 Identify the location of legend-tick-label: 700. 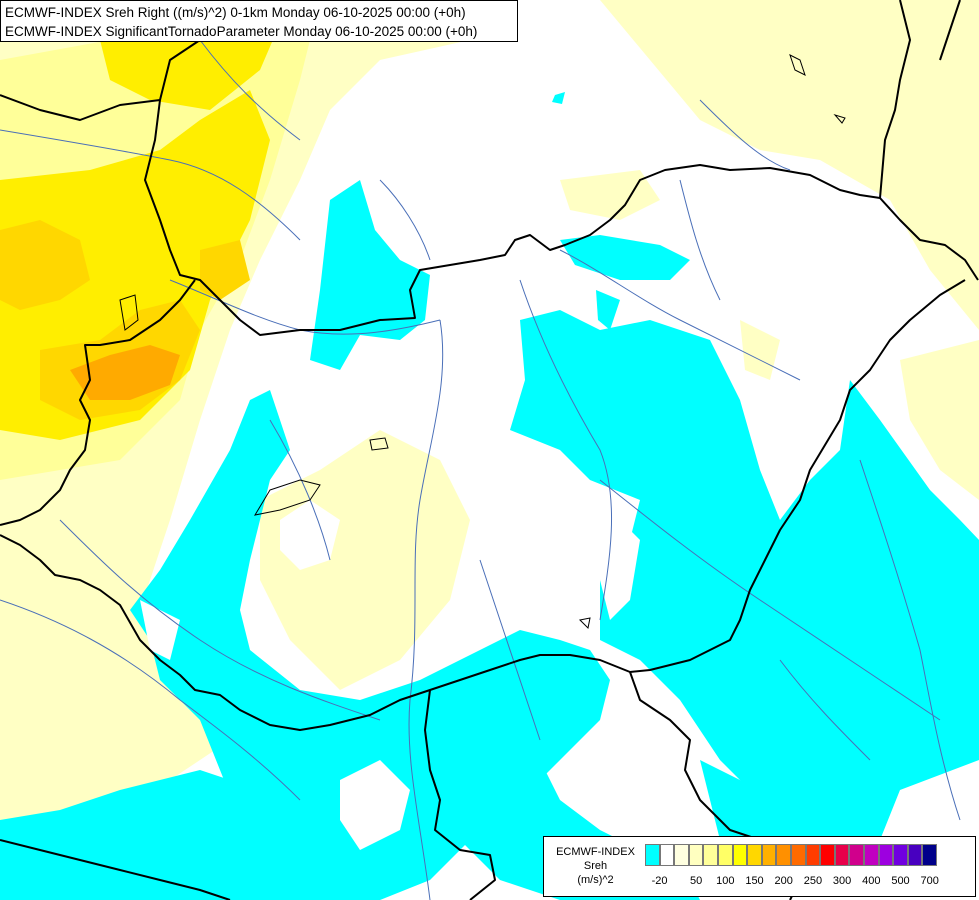
(929, 881).